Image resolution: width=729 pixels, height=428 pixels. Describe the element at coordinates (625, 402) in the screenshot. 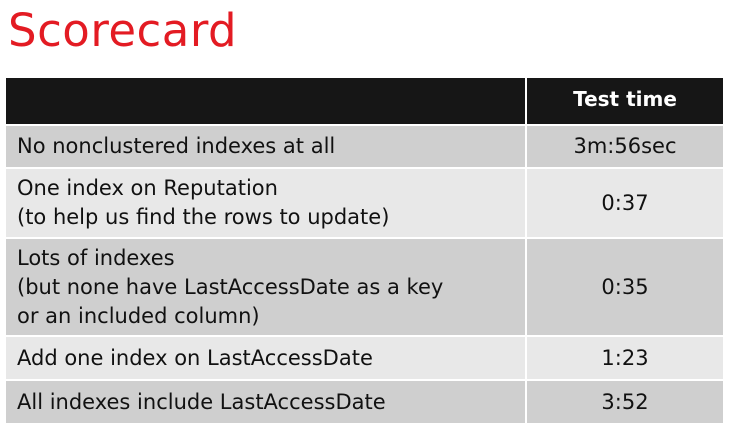

I see `test-time-cell: 3:52` at that location.